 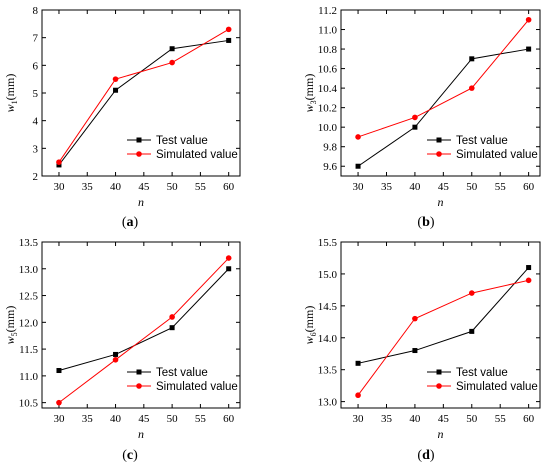 What do you see at coordinates (11, 325) in the screenshot?
I see `y-axis-label: w5(mm)` at bounding box center [11, 325].